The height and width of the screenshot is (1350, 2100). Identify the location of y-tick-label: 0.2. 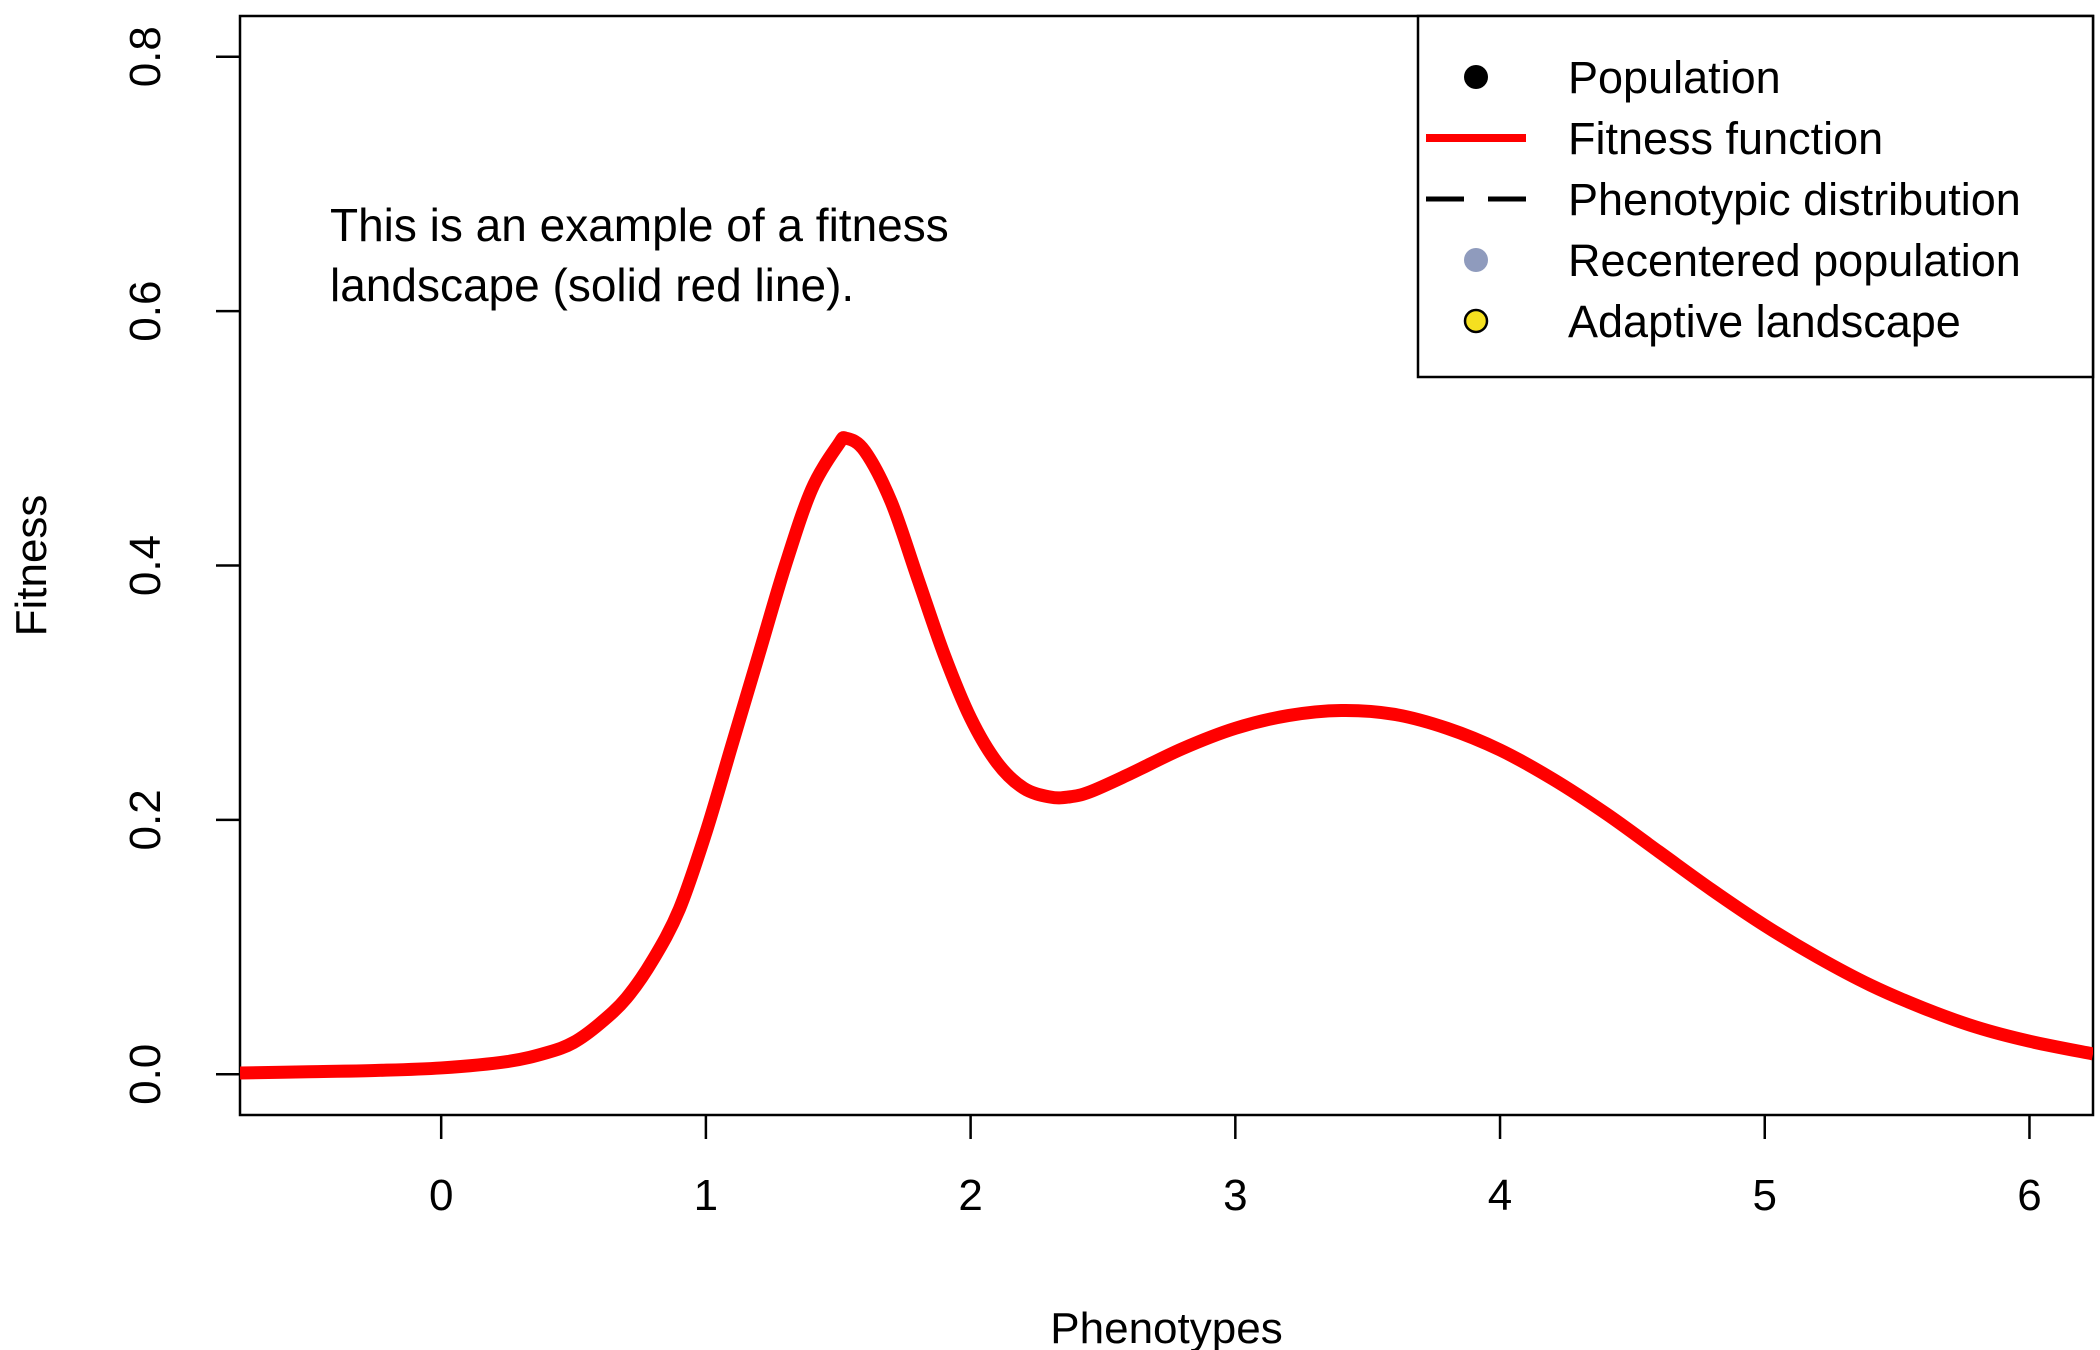
(145, 819).